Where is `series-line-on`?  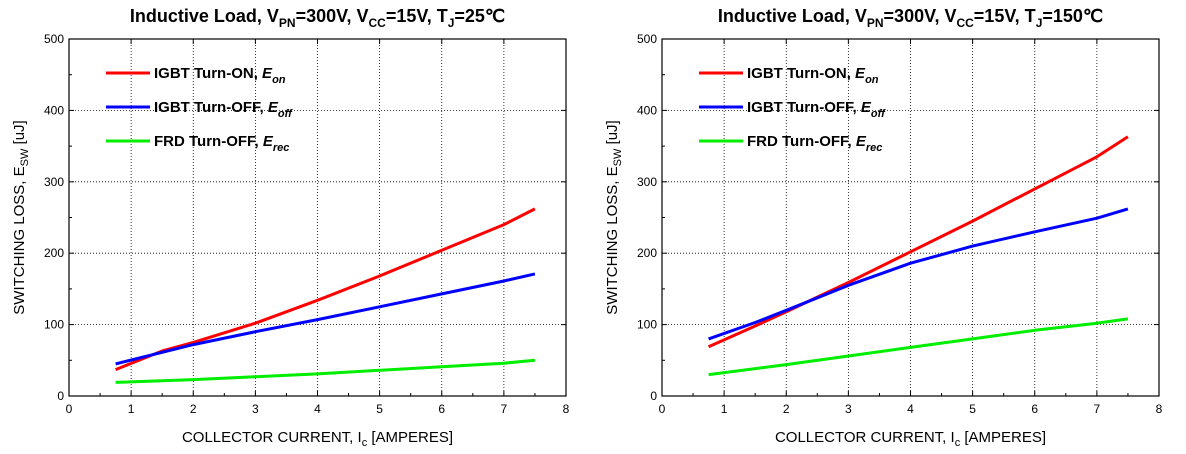
series-line-on is located at coordinates (325, 289).